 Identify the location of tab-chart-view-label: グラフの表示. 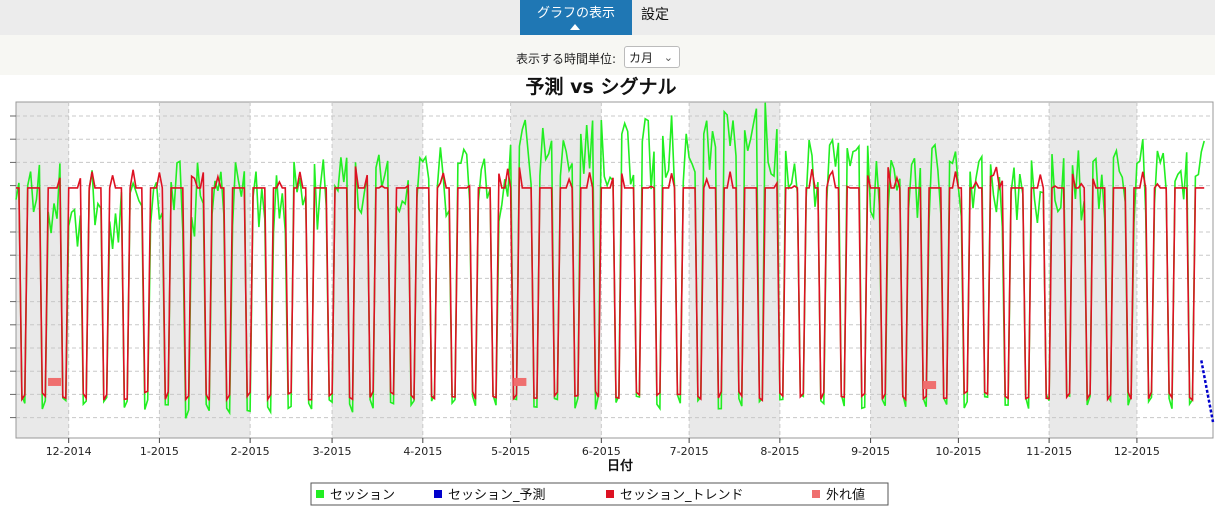
(575, 13).